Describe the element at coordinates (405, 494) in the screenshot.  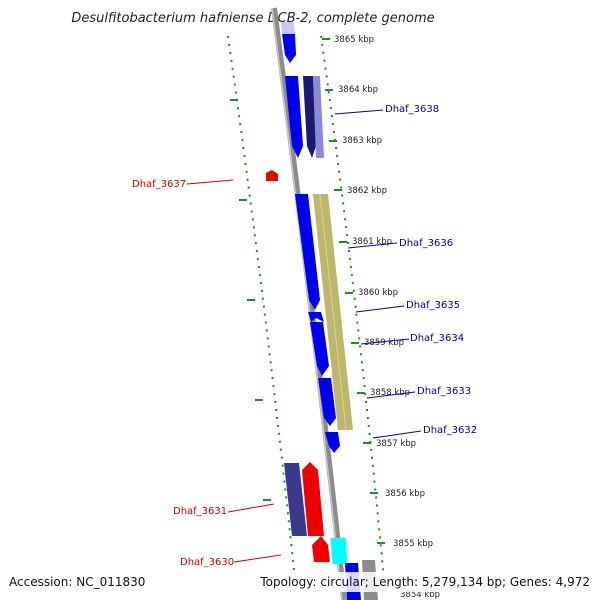
I see `tick-label-3856: 3856 kbp` at that location.